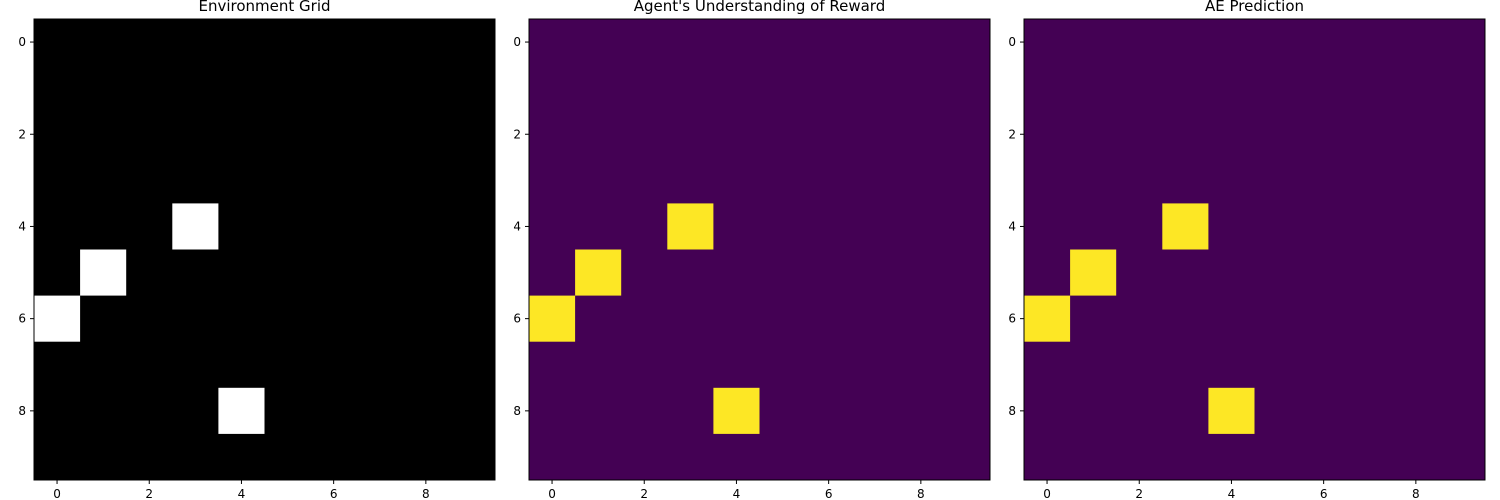  What do you see at coordinates (1254, 7) in the screenshot?
I see `panel-title: AE Prediction` at bounding box center [1254, 7].